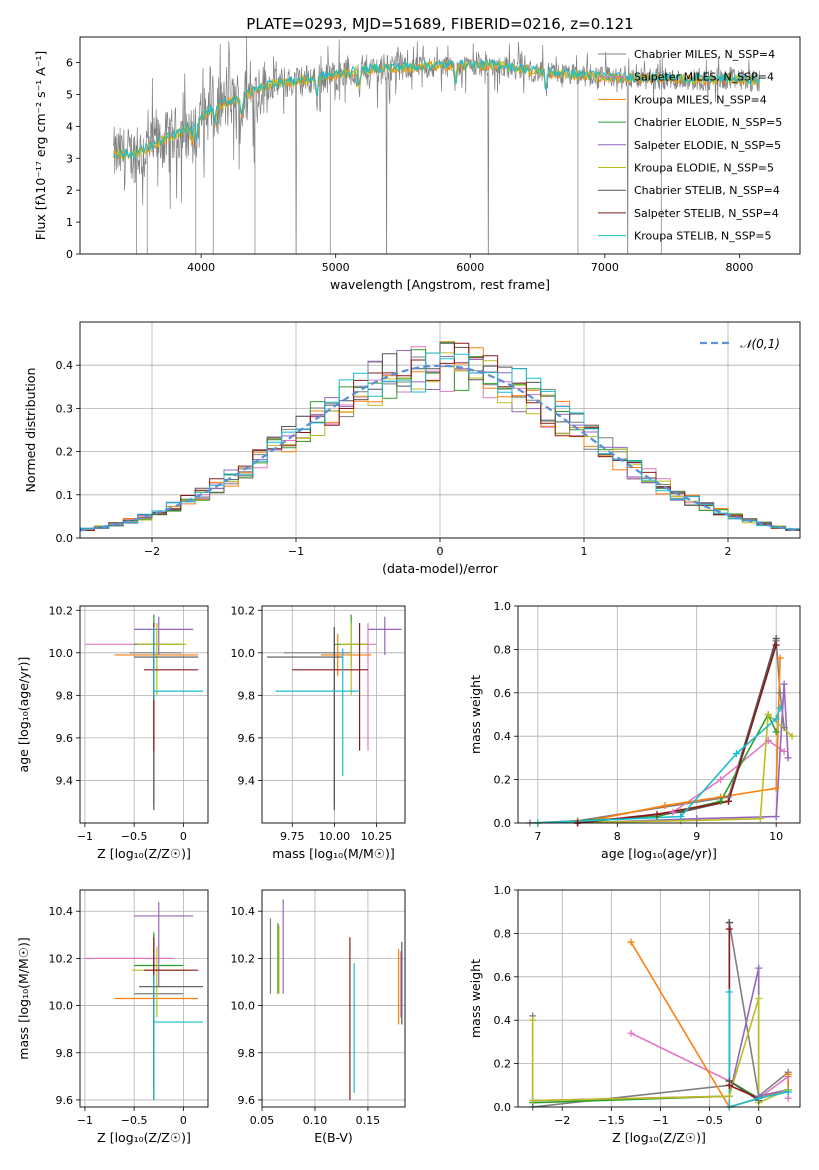 This screenshot has width=819, height=1170. Describe the element at coordinates (30, 430) in the screenshot. I see `y-axis-label: Normed distribution` at that location.